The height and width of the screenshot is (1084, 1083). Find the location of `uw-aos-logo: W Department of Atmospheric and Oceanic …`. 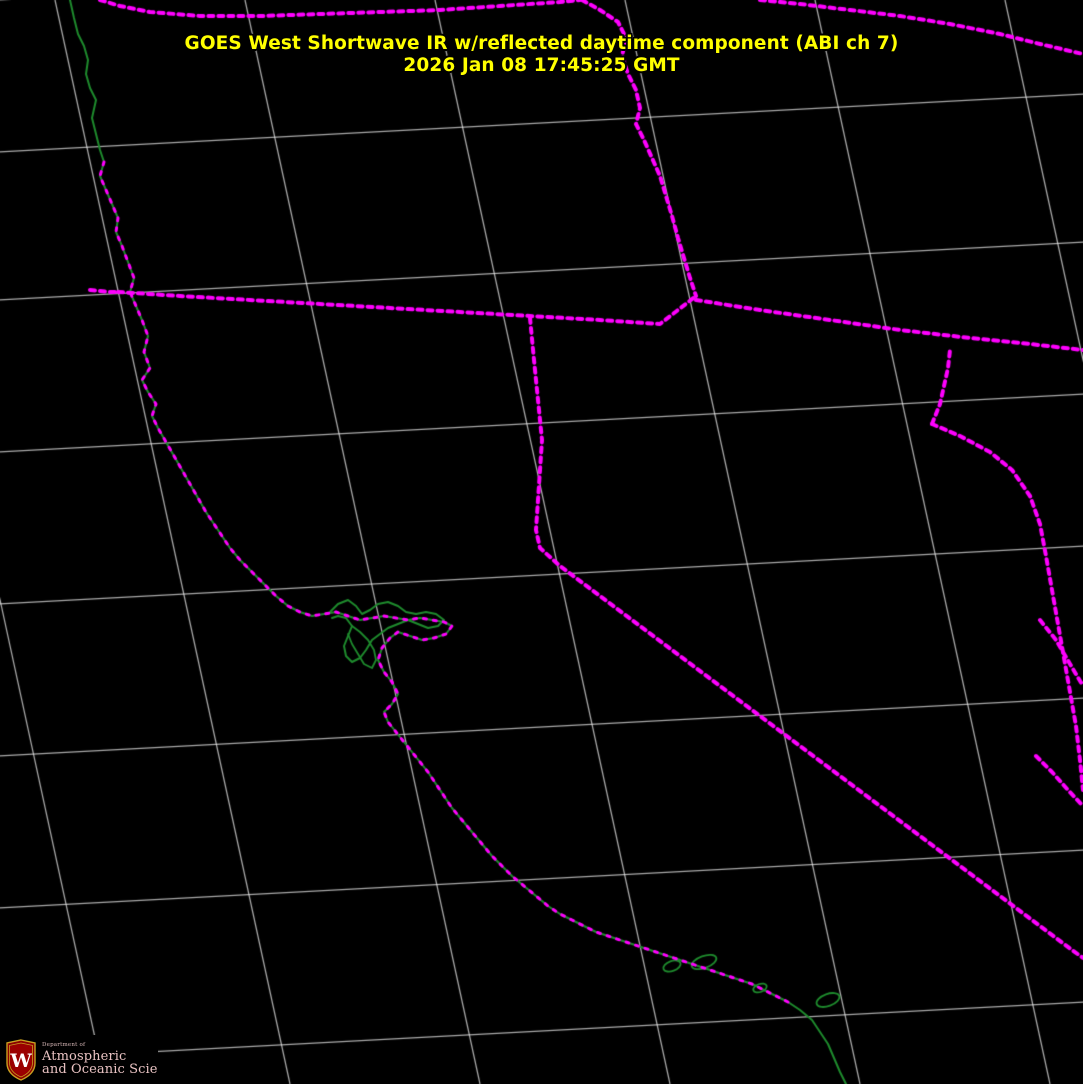

uw-aos-logo: W Department of Atmospheric and Oceanic … is located at coordinates (79, 1059).